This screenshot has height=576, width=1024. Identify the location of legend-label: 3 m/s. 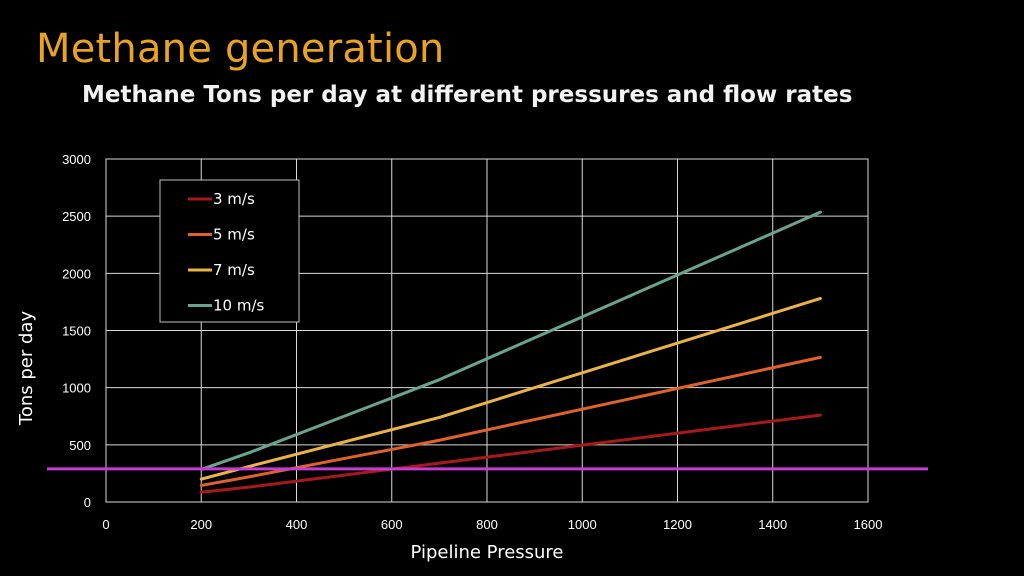
(234, 199).